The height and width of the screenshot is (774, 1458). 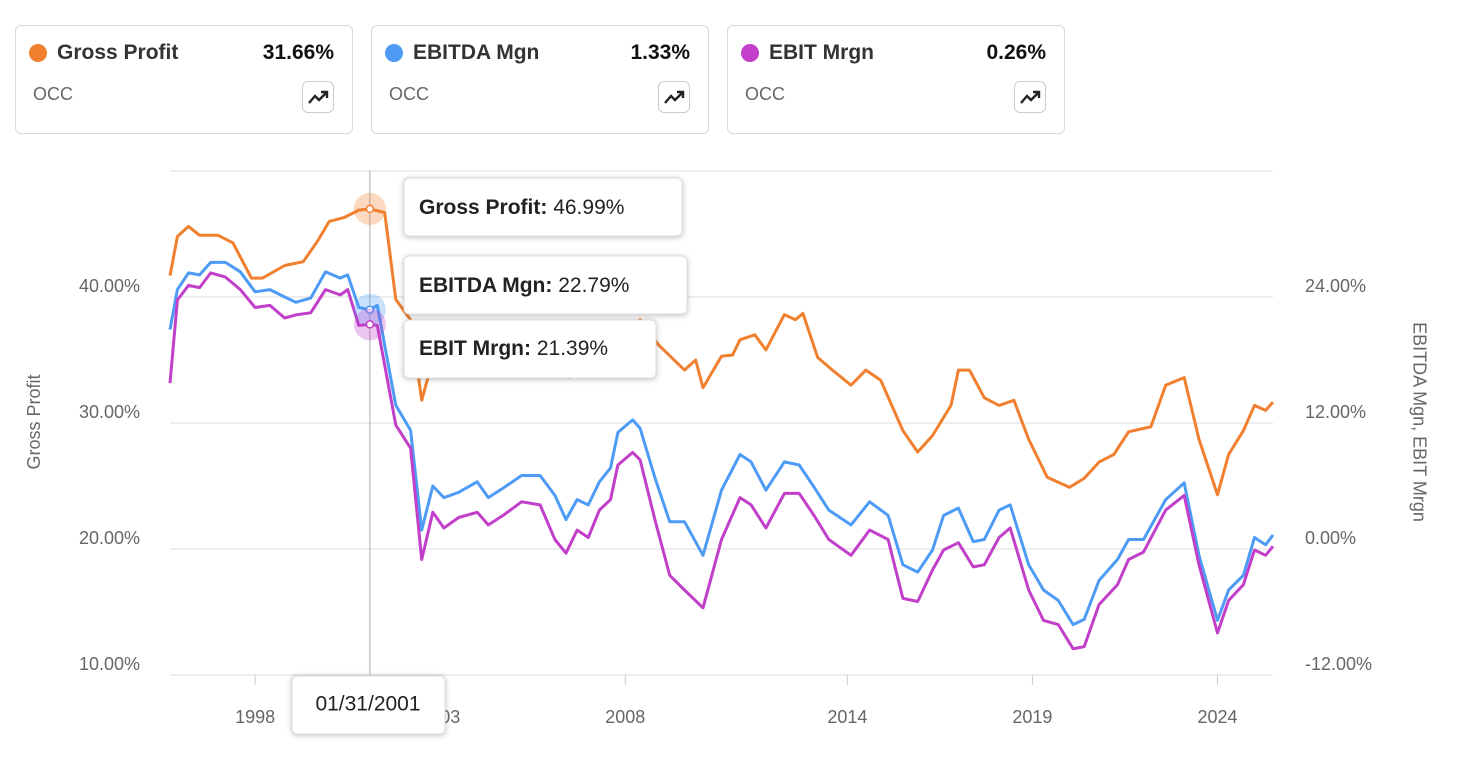 I want to click on svg-text: EBITDA Mgn: 22.79%, so click(x=524, y=285).